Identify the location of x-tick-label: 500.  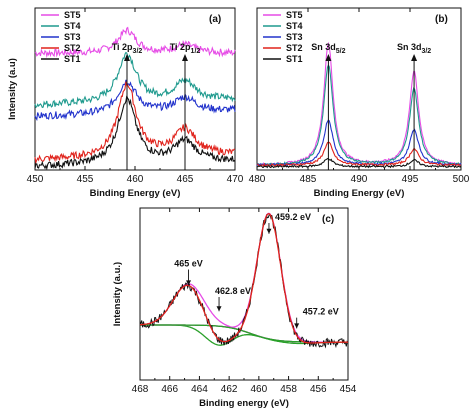
(461, 179).